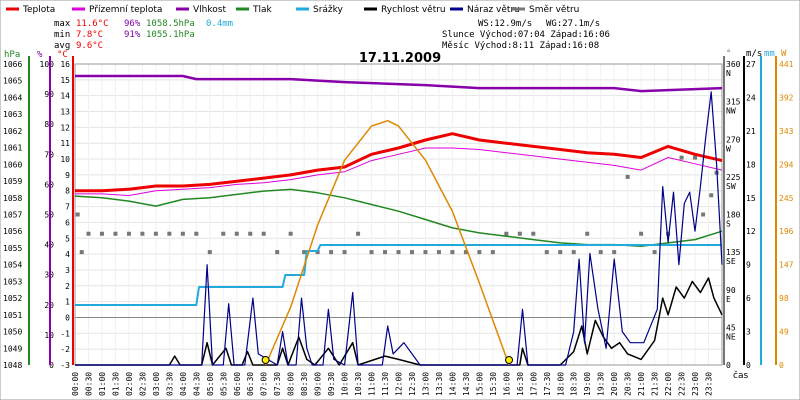  Describe the element at coordinates (520, 384) in the screenshot. I see `x-tick-label: 16:30` at that location.